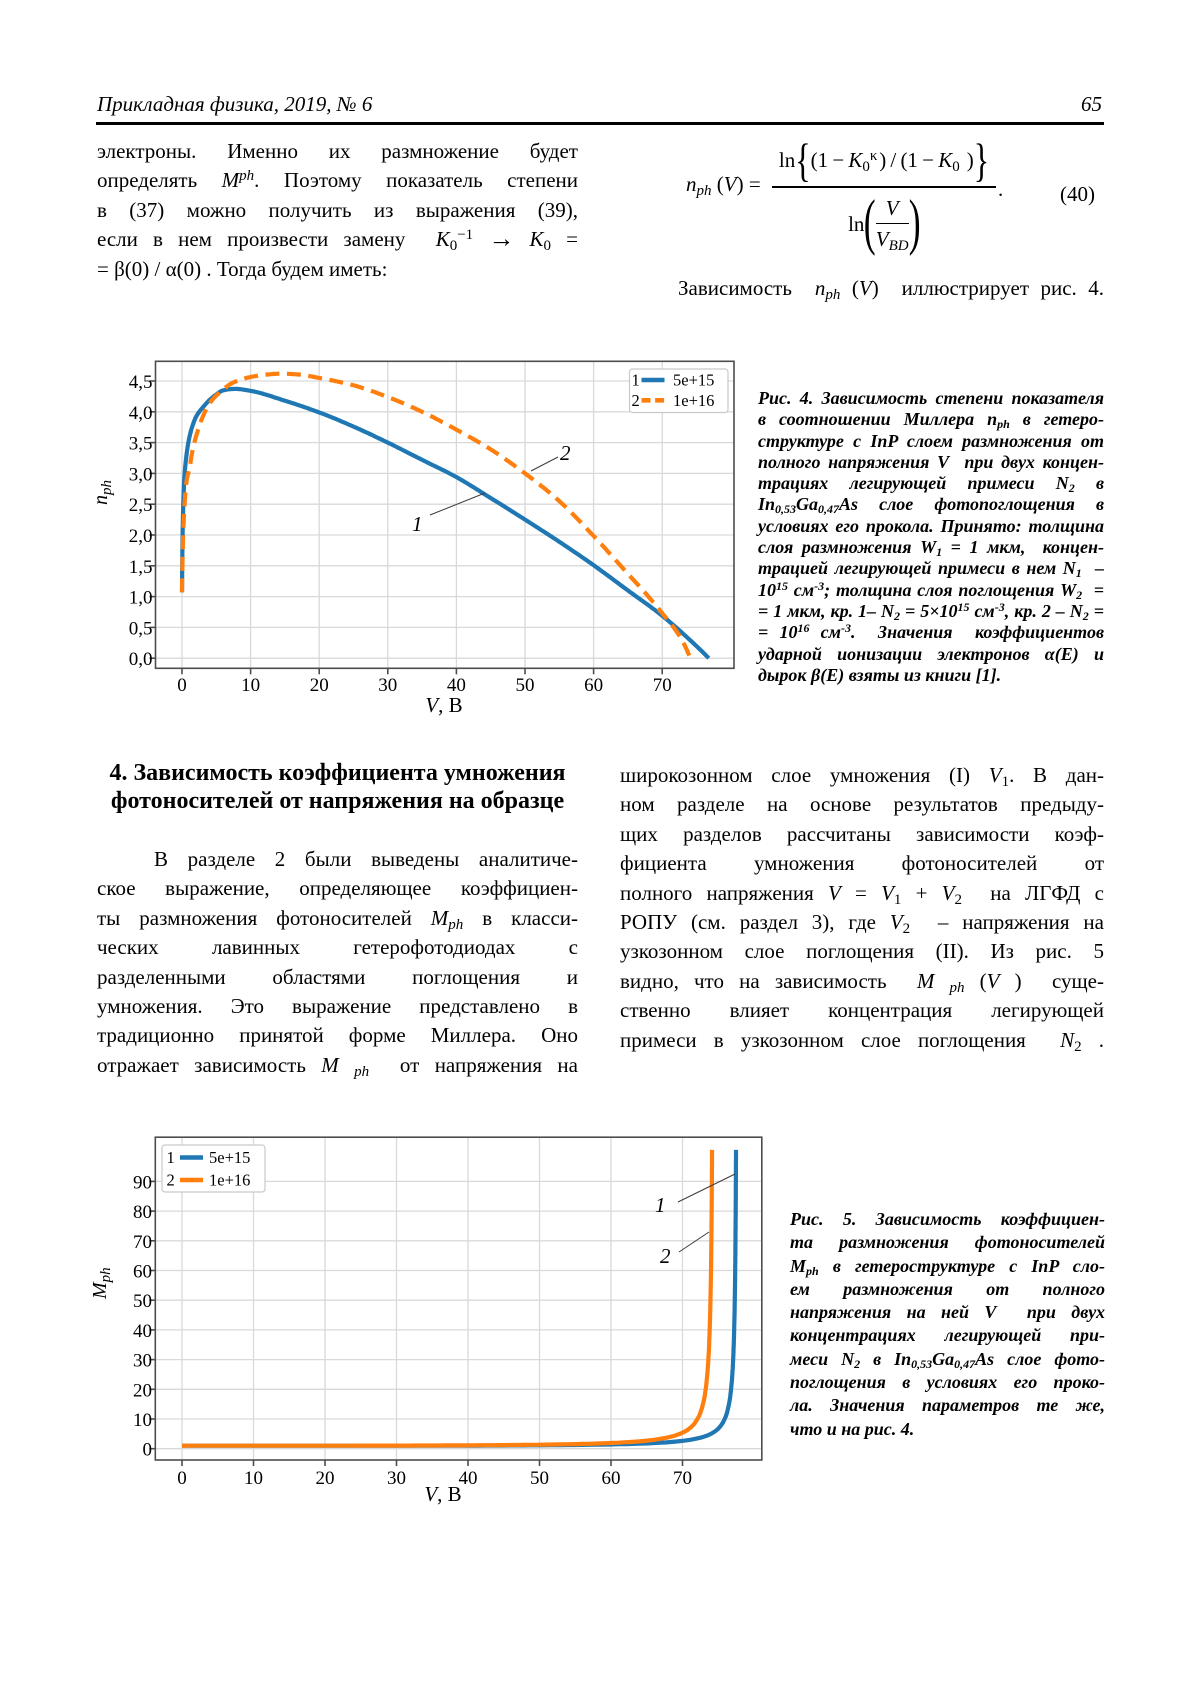 The image size is (1200, 1698). Describe the element at coordinates (141, 474) in the screenshot. I see `svg-text: 3,0` at that location.